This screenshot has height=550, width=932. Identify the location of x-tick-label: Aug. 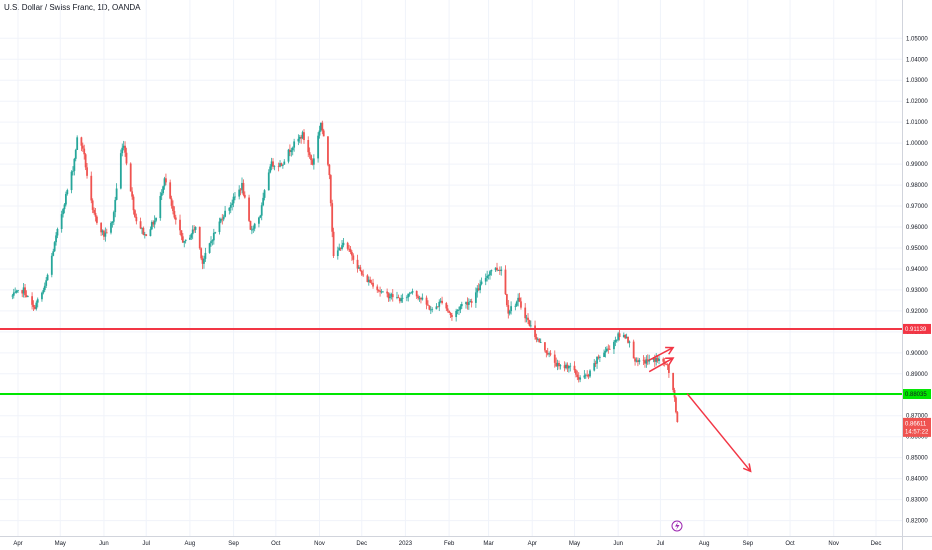
(704, 544).